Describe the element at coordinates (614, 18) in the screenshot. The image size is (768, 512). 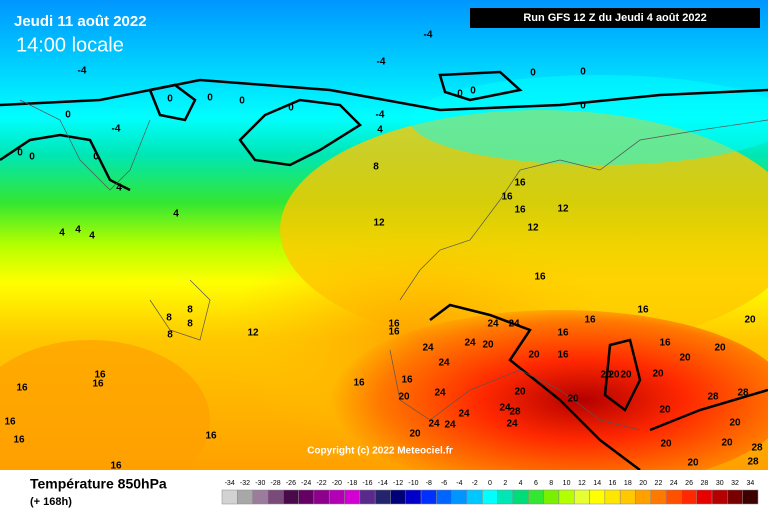
I see `run-info: Run GFS 12 Z du Jeudi 4 août 2022` at that location.